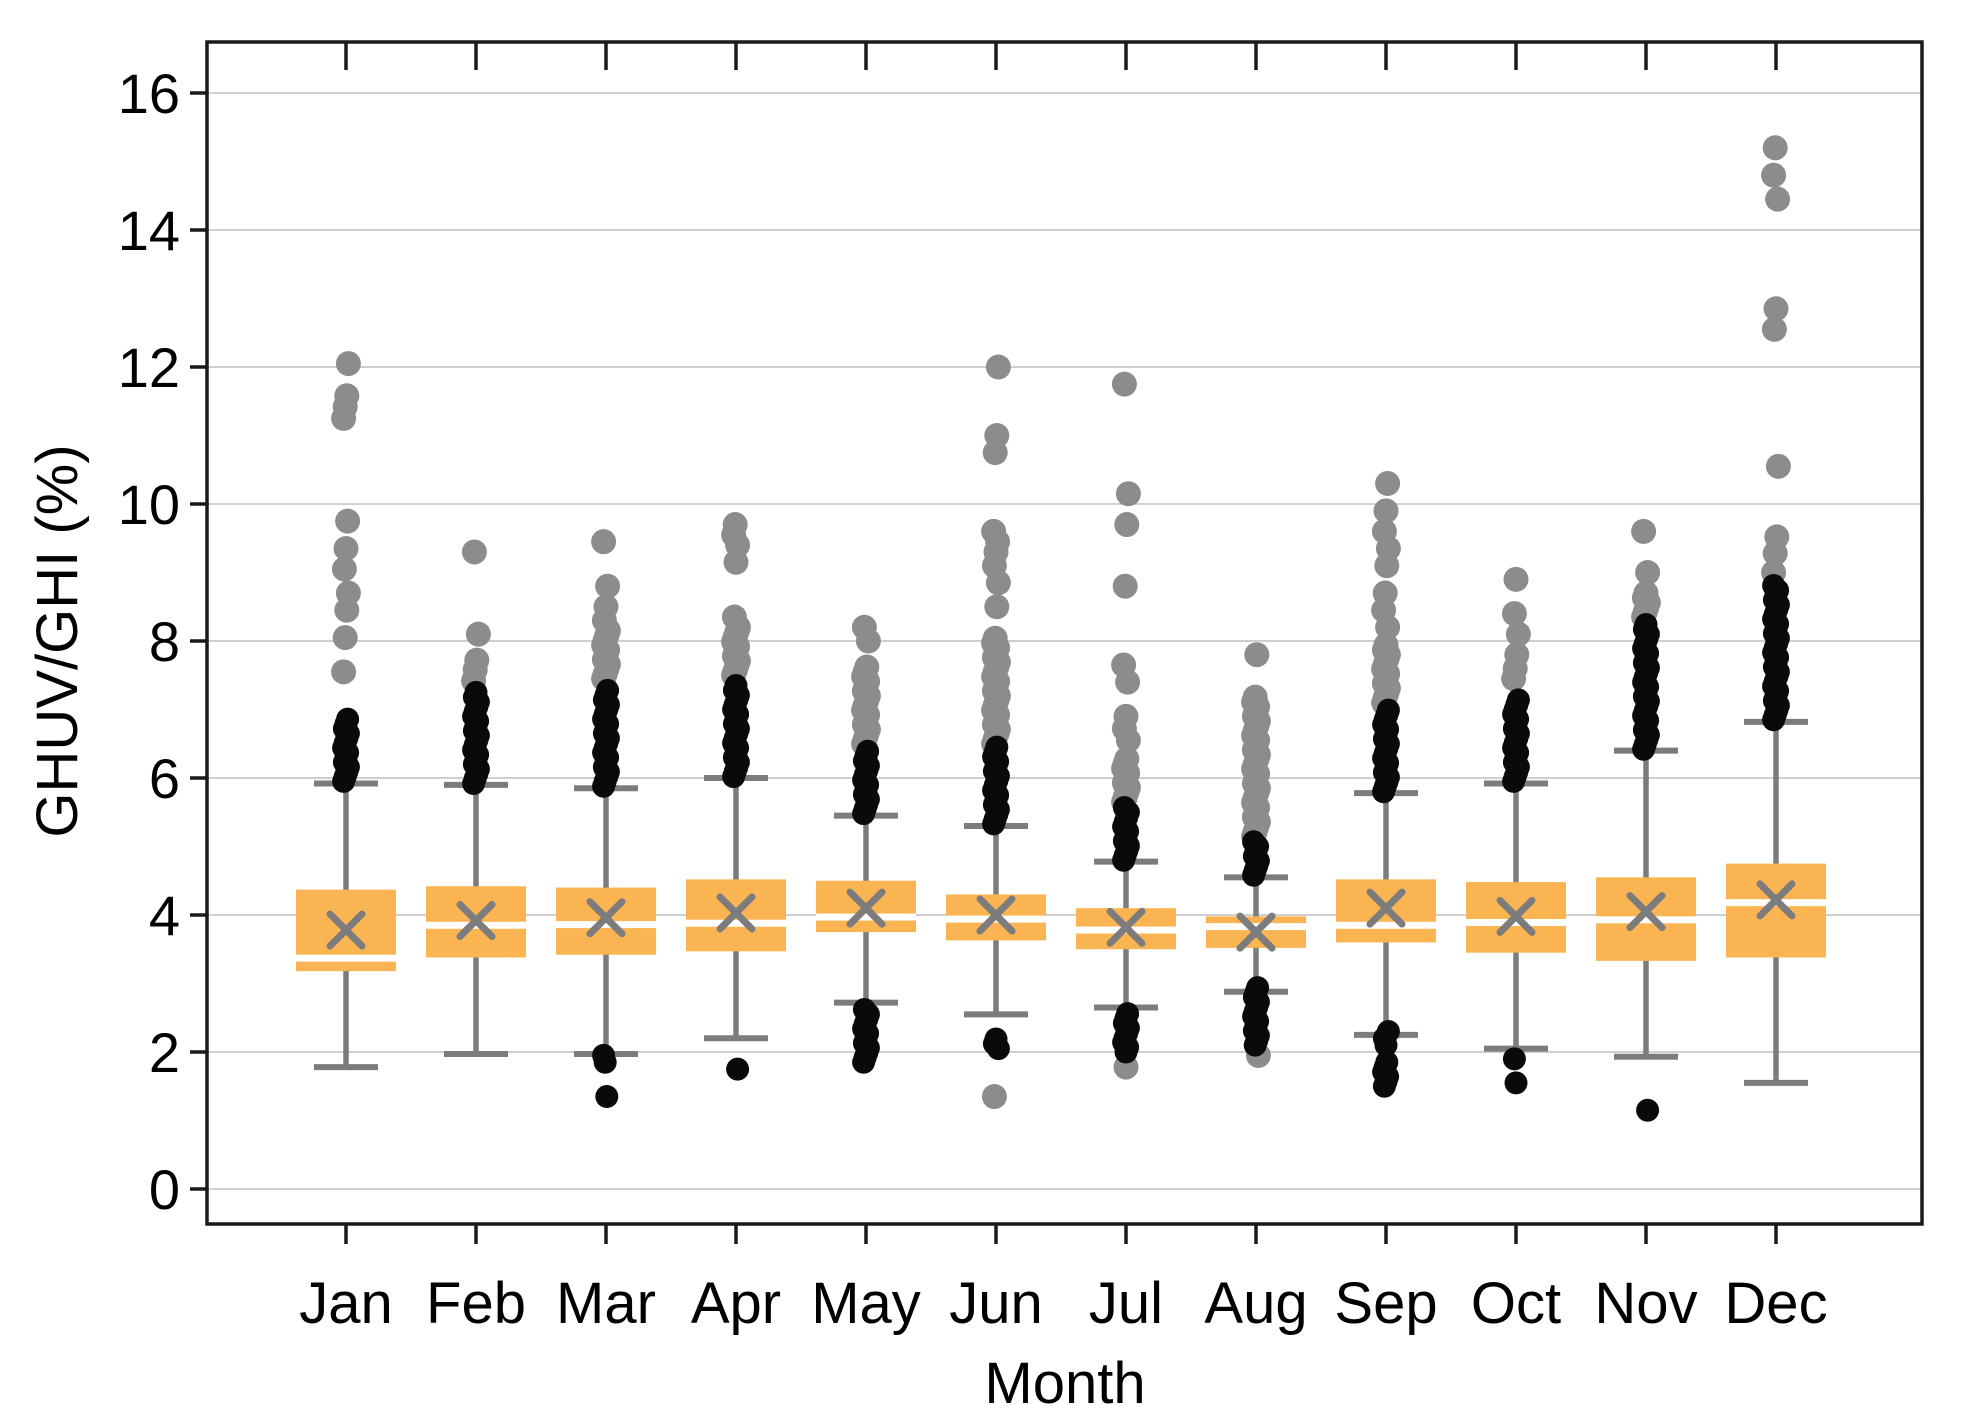  Describe the element at coordinates (1516, 923) in the screenshot. I see `median-line-Oct` at that location.